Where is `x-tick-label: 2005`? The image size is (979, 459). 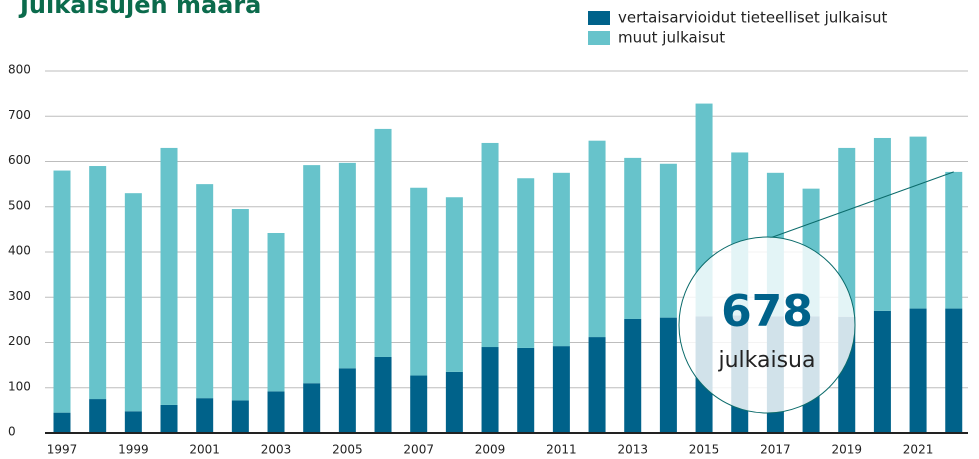
x-tick-label: 2005 is located at coordinates (347, 450).